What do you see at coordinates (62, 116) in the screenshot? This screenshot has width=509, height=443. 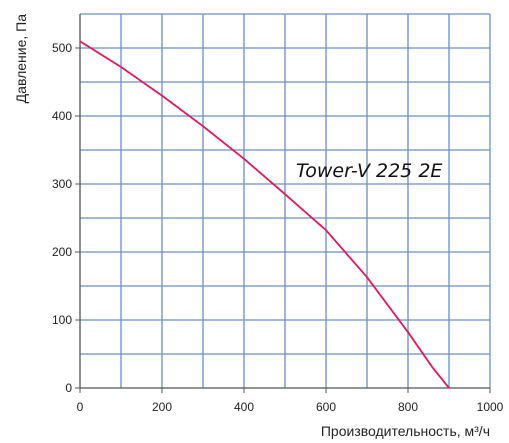 I see `y-tick-label-400: 400` at bounding box center [62, 116].